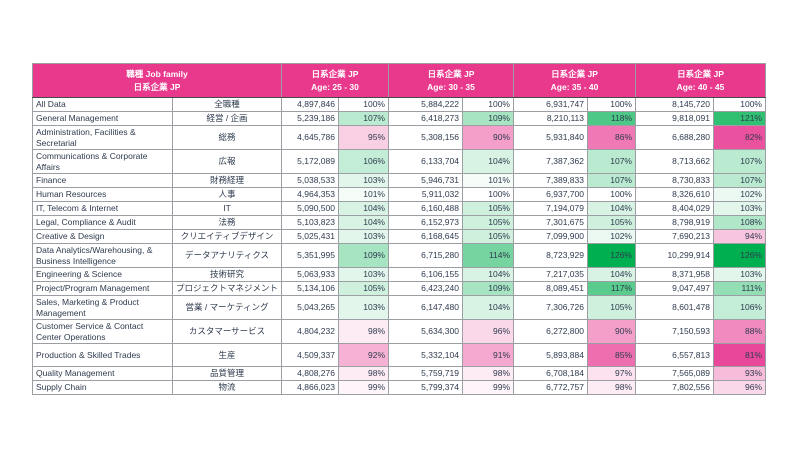  What do you see at coordinates (550, 355) in the screenshot?
I see `salary-value: 5,893,884` at bounding box center [550, 355].